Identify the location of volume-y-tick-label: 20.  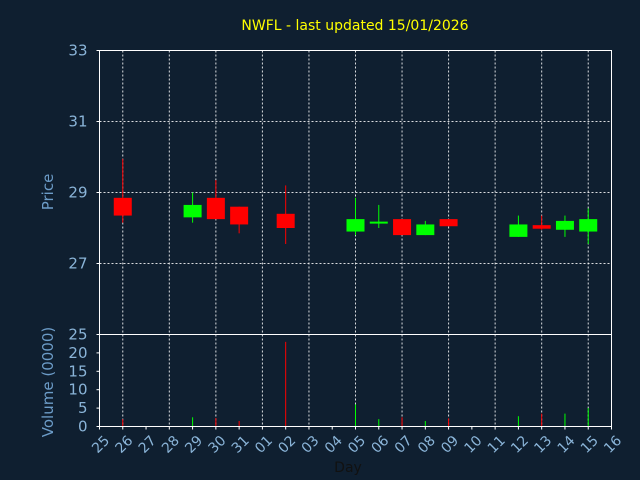
(77, 353).